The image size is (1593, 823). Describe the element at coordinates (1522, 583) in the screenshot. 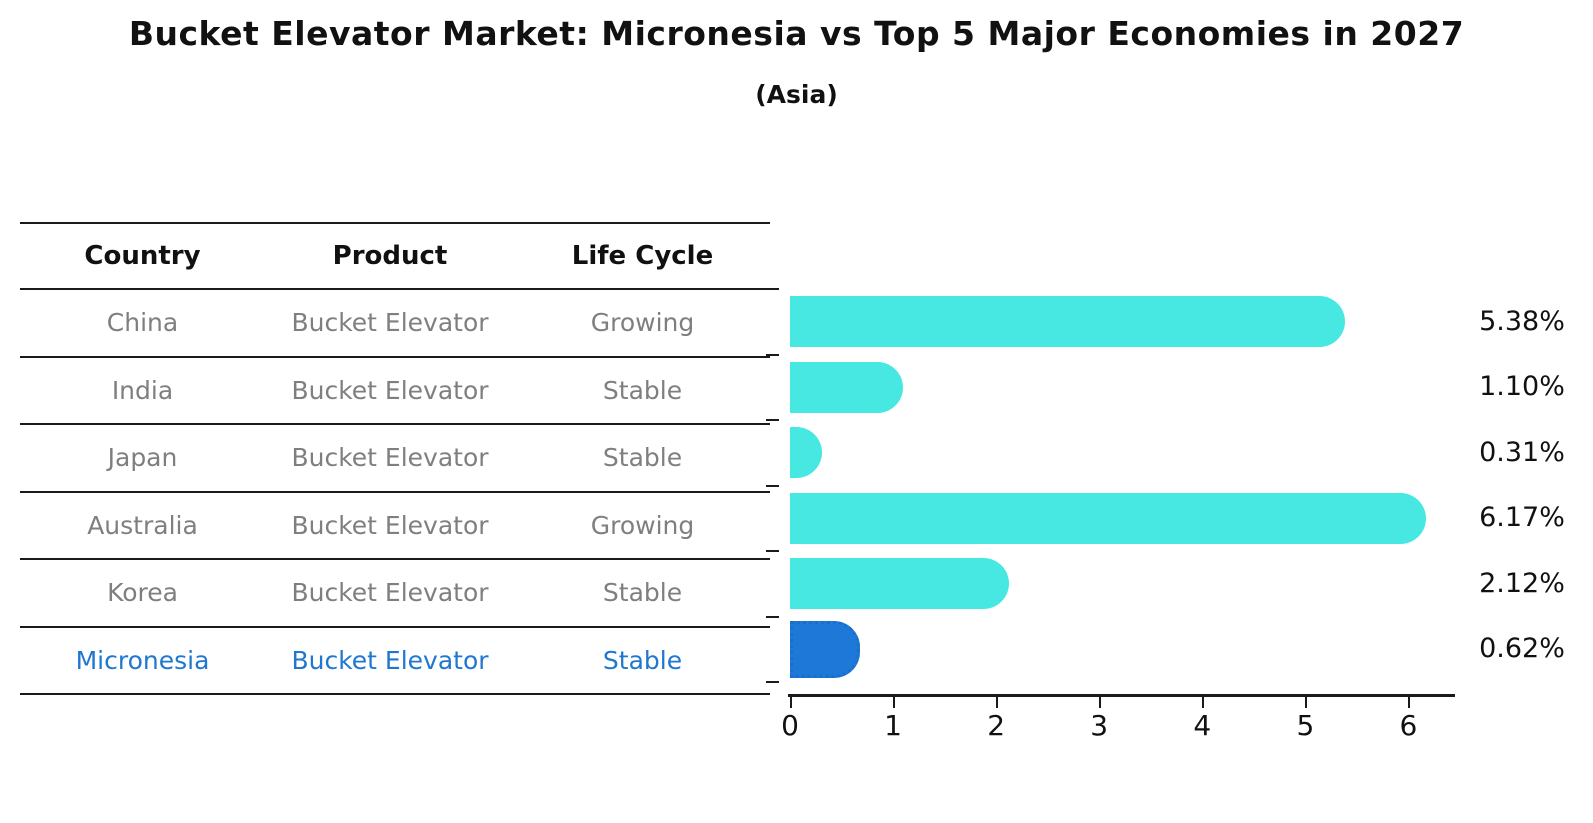

I see `bar-value-label: 2.12%` at that location.